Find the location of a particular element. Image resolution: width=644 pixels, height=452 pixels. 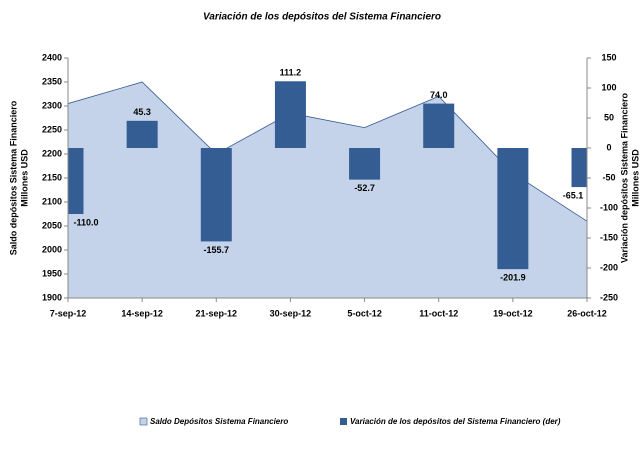

y-tick-label: 2000 is located at coordinates (52, 249).